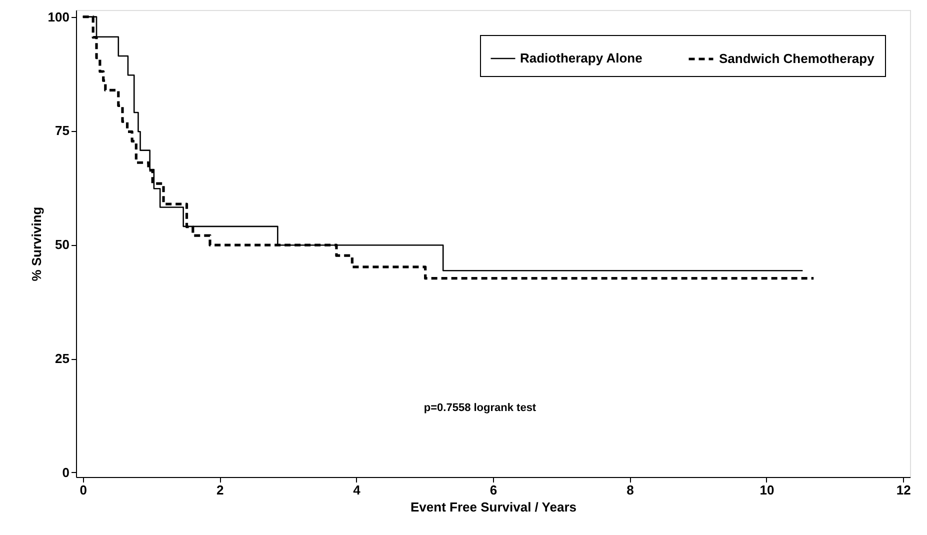  What do you see at coordinates (357, 490) in the screenshot?
I see `x-tick-label: 4` at bounding box center [357, 490].